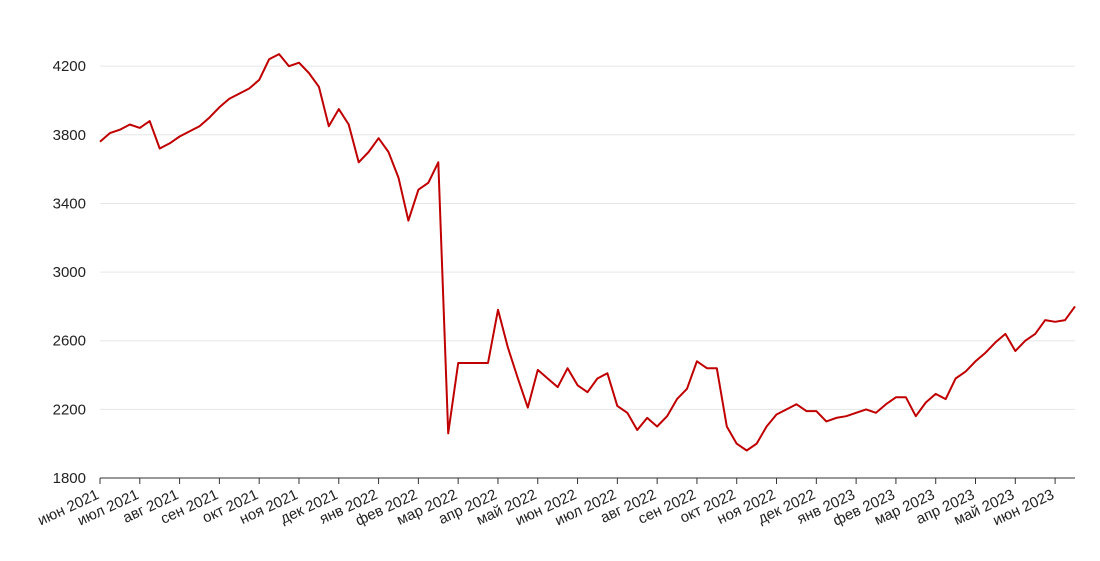  I want to click on y-tick-label: 3000, so click(69, 272).